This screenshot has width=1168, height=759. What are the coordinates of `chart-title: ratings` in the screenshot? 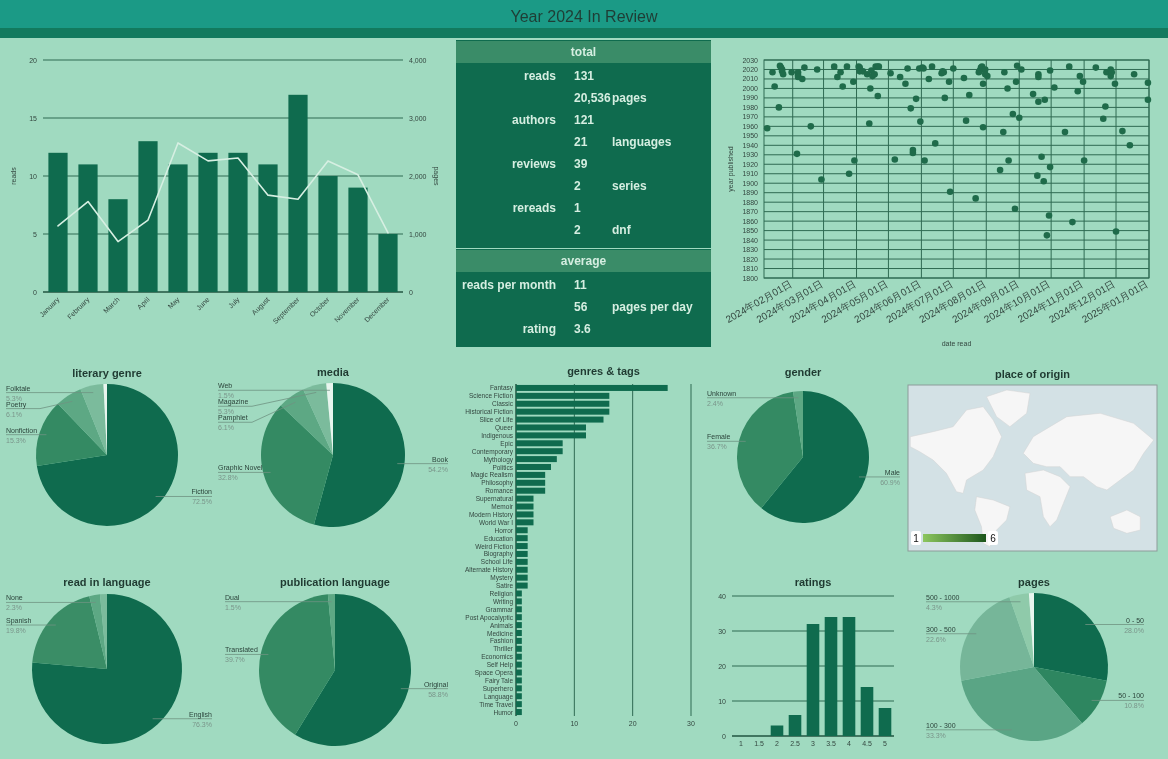 It's located at (813, 582).